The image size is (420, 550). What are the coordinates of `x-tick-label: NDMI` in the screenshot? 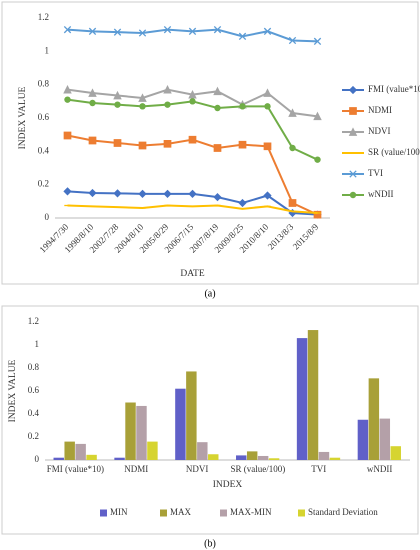 It's located at (136, 469).